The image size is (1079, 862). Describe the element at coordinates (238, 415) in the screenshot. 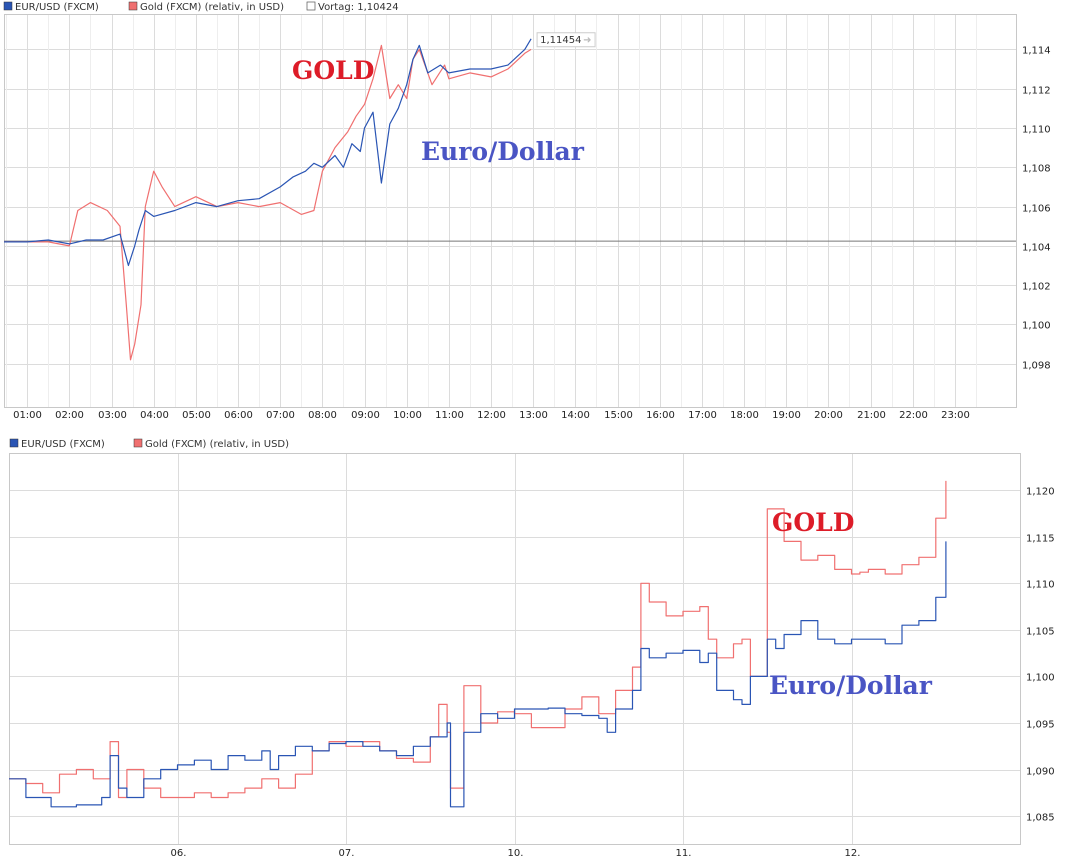

I see `top-x-tick-label: 06:00` at that location.